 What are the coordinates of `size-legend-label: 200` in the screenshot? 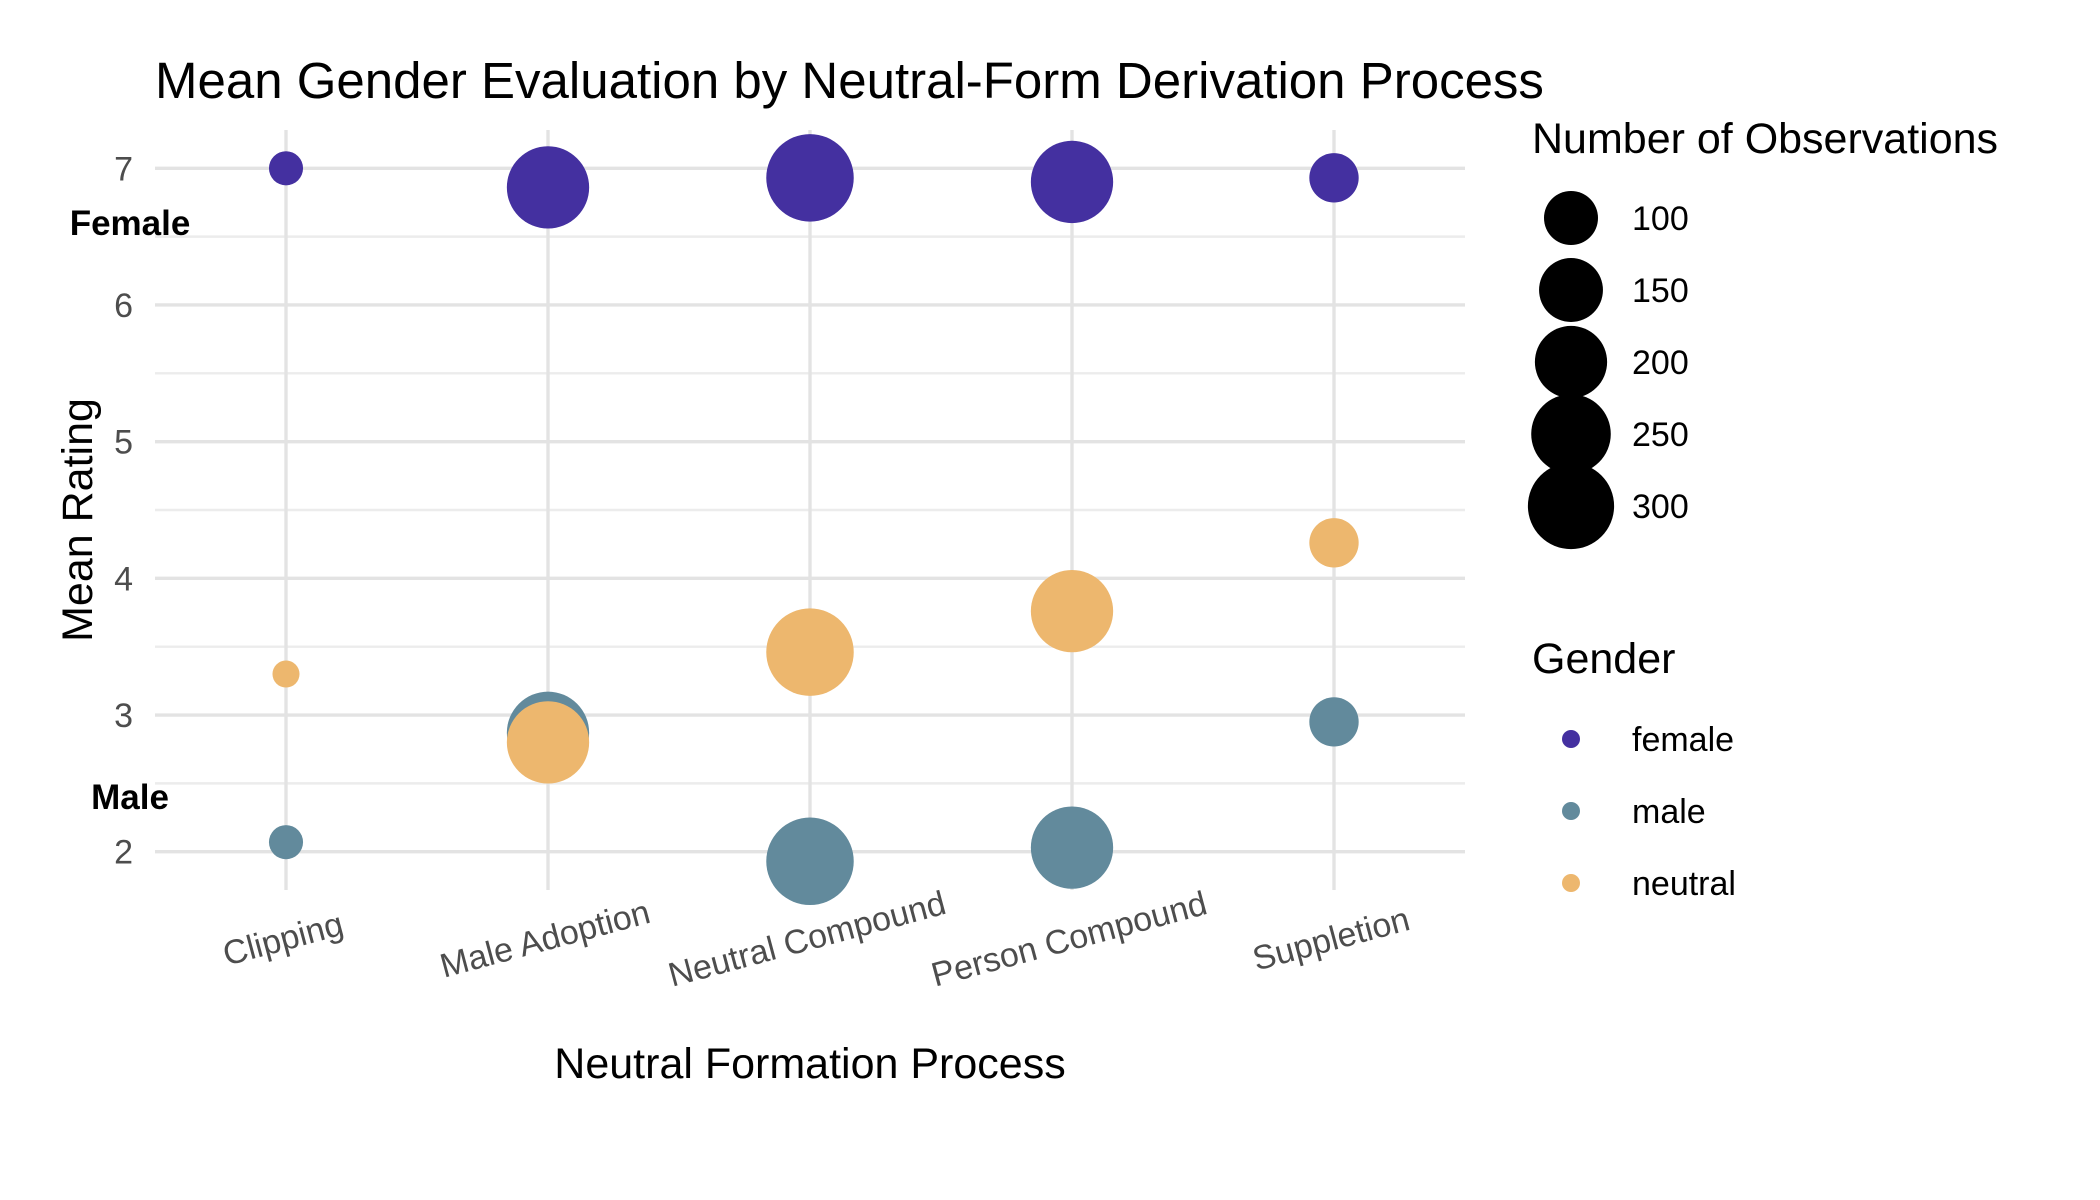 It's located at (1660, 363).